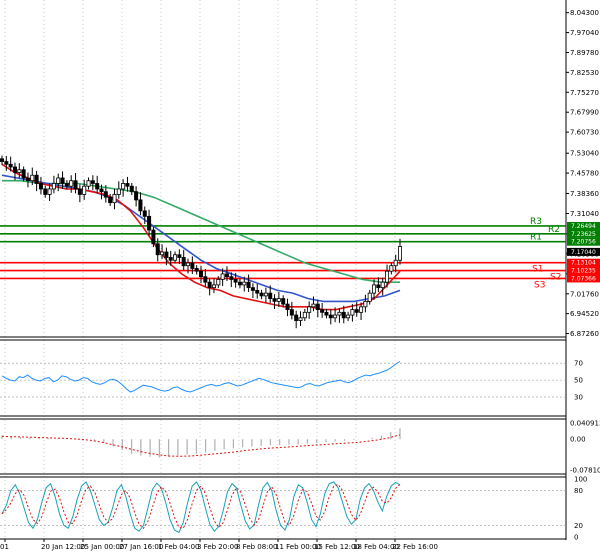 The height and width of the screenshot is (553, 600). I want to click on stoch-tick-label: 0, so click(576, 538).